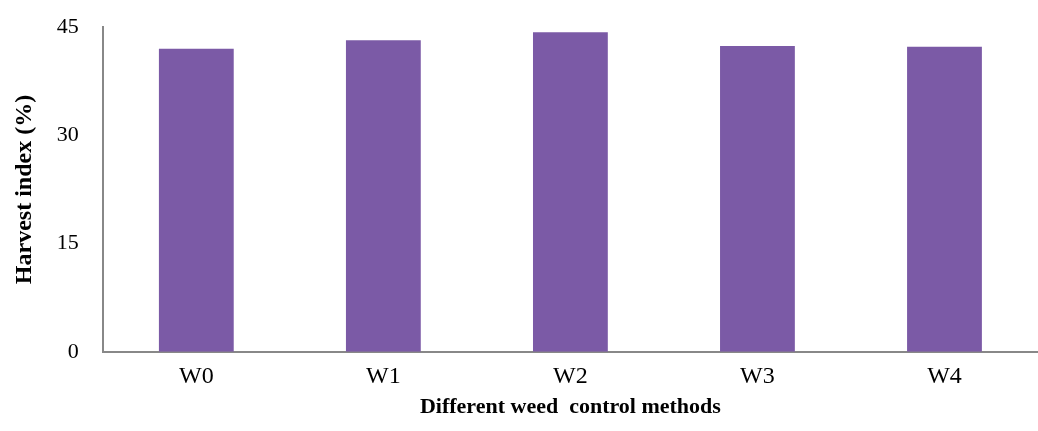 This screenshot has height=431, width=1038. I want to click on y-tick-label: 45, so click(67, 25).